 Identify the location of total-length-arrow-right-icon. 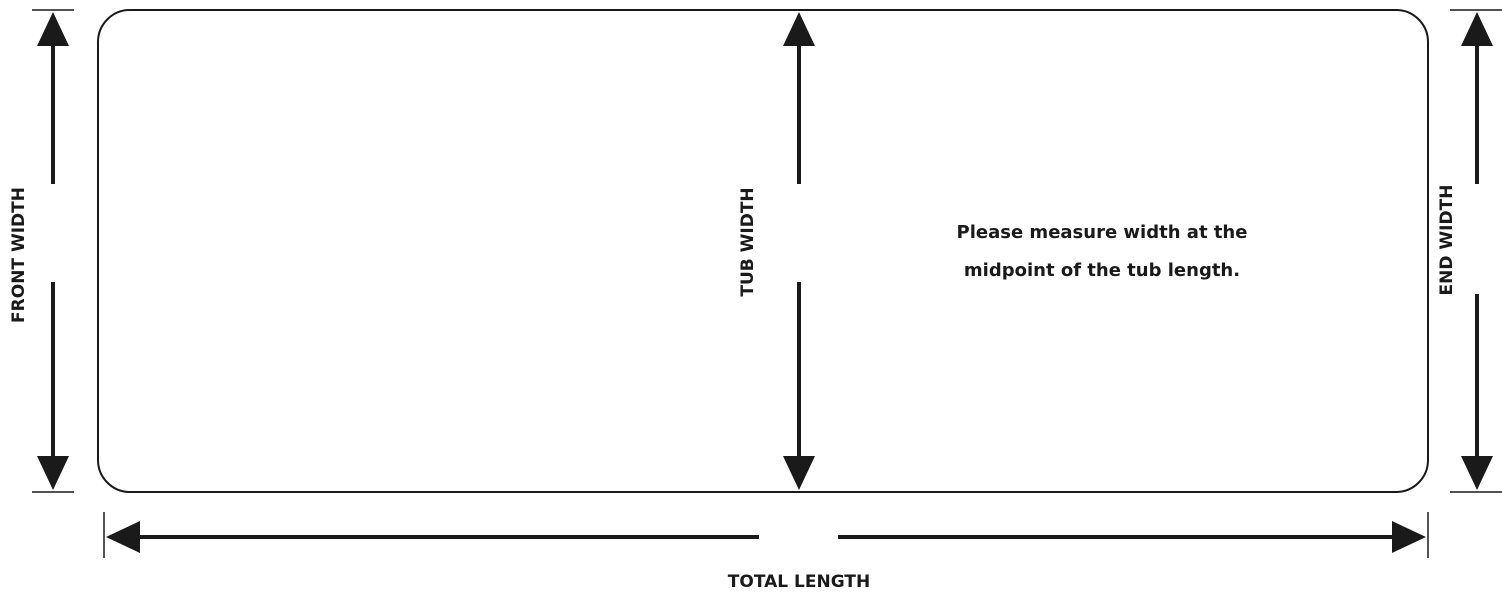
(1409, 537).